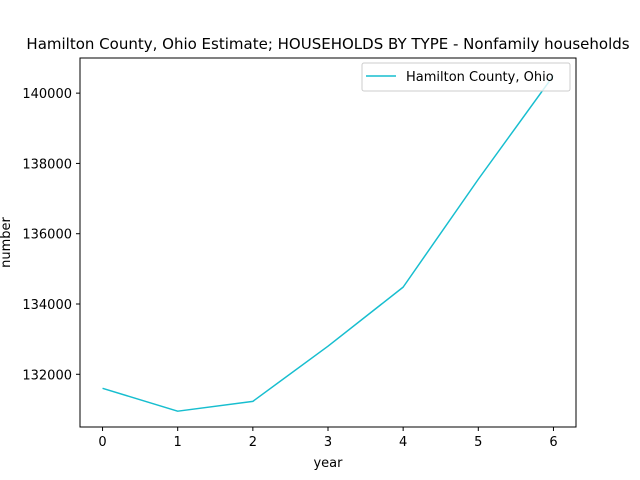 The width and height of the screenshot is (640, 480). Describe the element at coordinates (480, 77) in the screenshot. I see `legend-label: Hamilton County, Ohio` at that location.